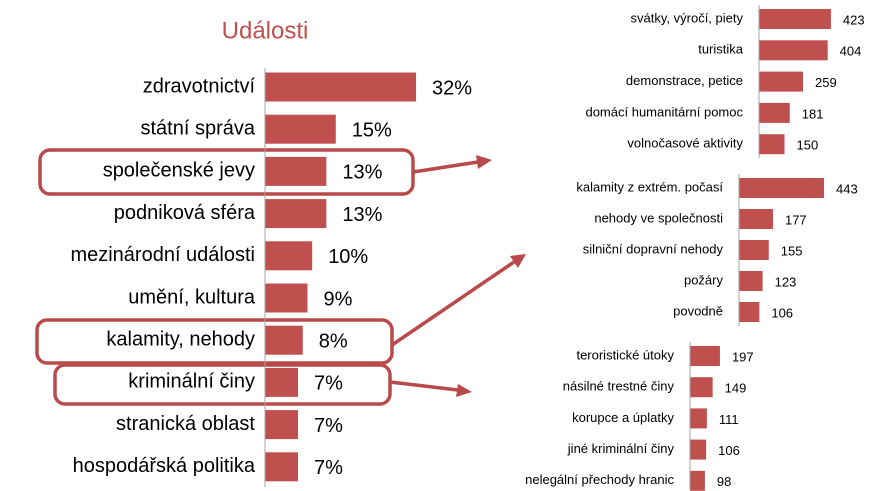 This screenshot has height=491, width=874. Describe the element at coordinates (684, 80) in the screenshot. I see `category-label: demonstrace, petice` at that location.